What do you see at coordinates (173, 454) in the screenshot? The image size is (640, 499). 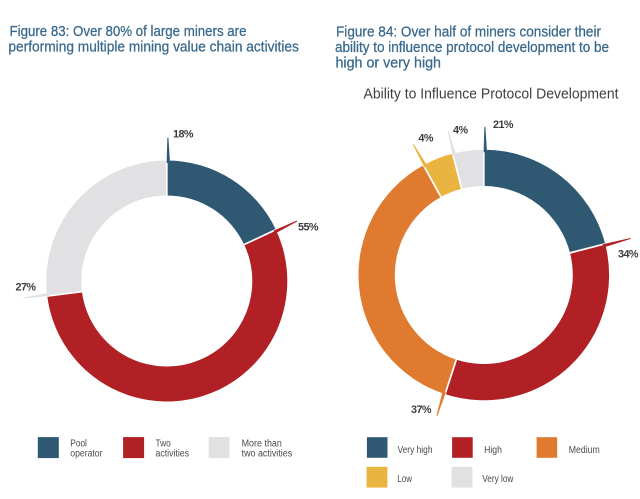 I see `svg-text: activities` at bounding box center [173, 454].